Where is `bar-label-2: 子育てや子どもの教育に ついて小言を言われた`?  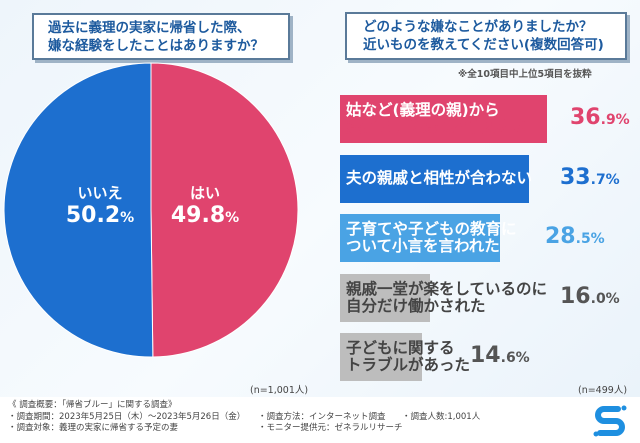
bar-label-2: 子育てや子どもの教育に ついて小言を言われた is located at coordinates (431, 238).